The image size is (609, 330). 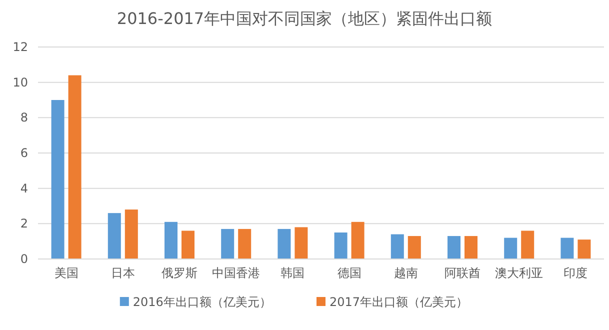 I want to click on x-tick-label: 澳大利亚, so click(x=519, y=273).